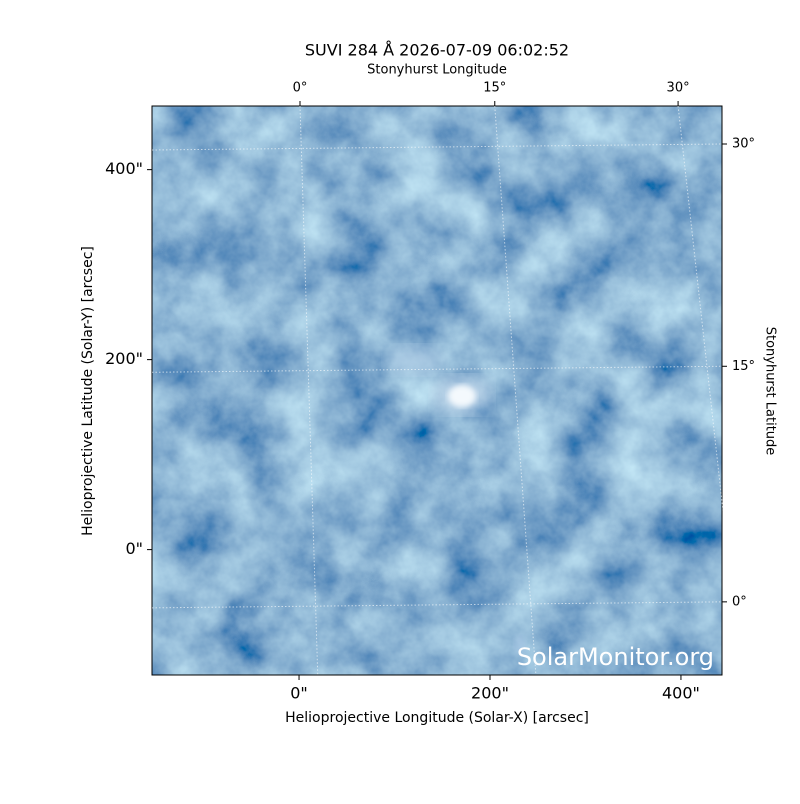 This screenshot has height=804, width=800. Describe the element at coordinates (300, 88) in the screenshot. I see `top-tick-label: 0°` at that location.